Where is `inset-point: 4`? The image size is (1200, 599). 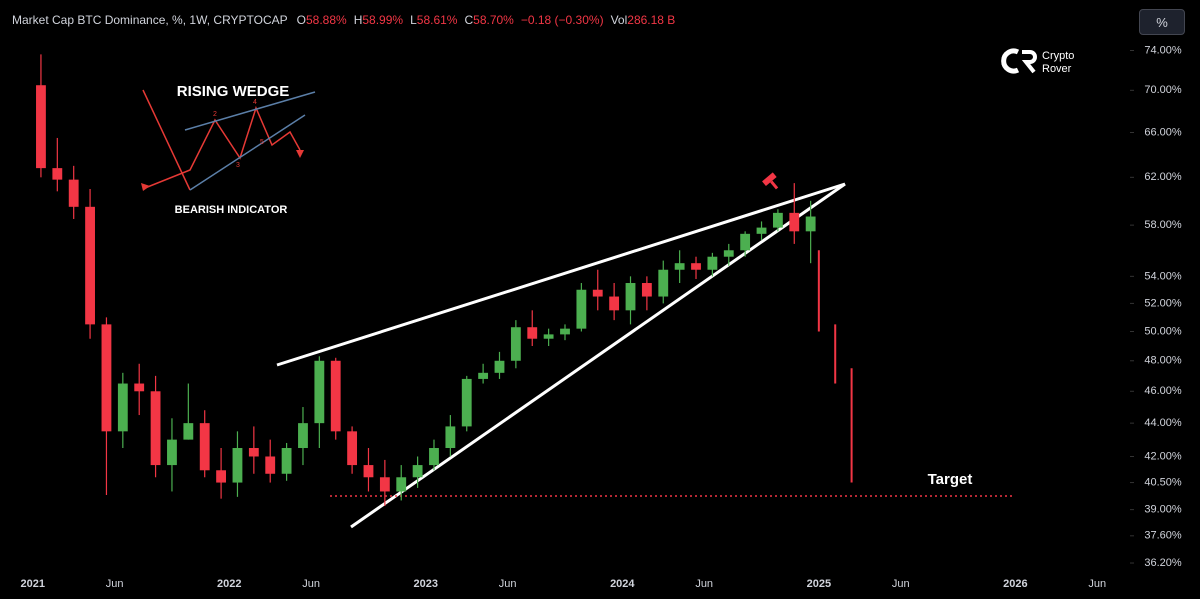
inset-point: 4 is located at coordinates (255, 102).